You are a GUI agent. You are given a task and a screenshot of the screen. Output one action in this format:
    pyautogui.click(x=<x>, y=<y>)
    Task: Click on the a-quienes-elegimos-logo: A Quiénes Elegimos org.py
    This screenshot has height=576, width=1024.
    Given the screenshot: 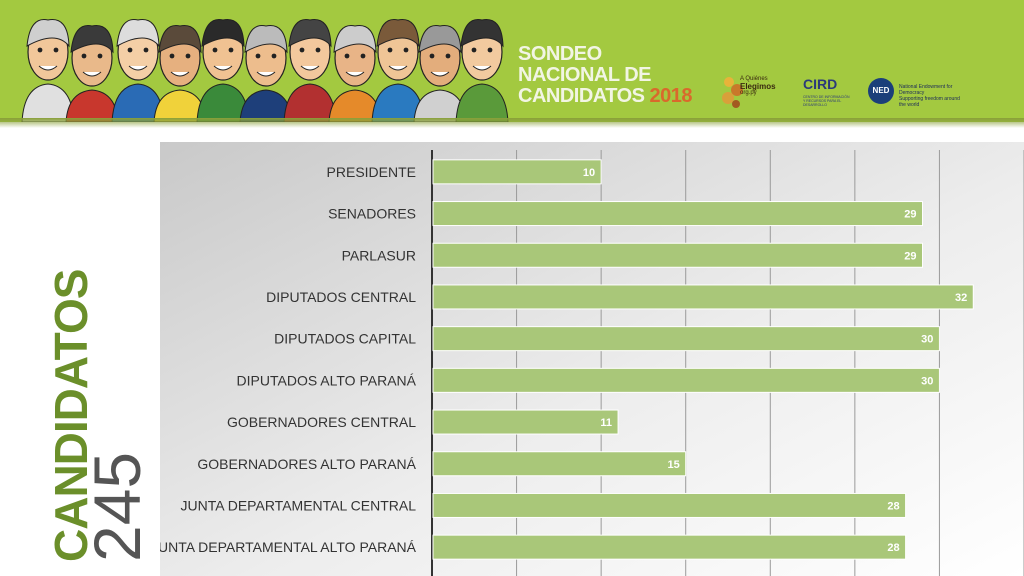 What is the action you would take?
    pyautogui.click(x=755, y=92)
    